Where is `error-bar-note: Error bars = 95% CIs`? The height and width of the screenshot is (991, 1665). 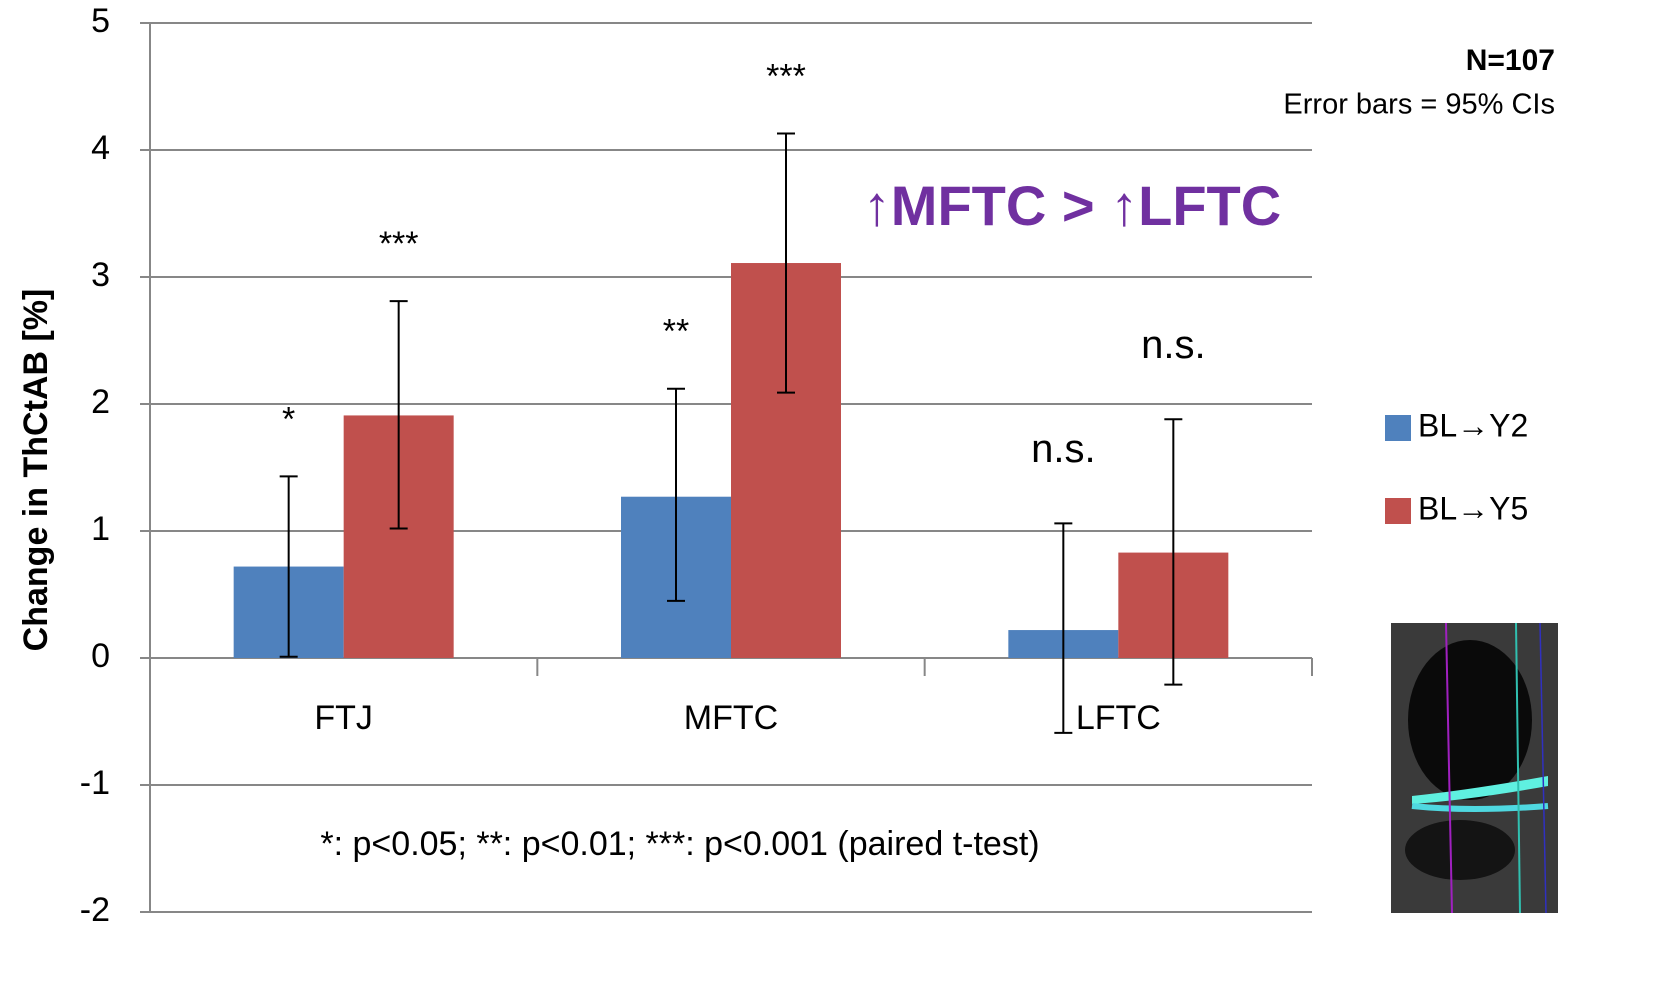 error-bar-note: Error bars = 95% CIs is located at coordinates (1419, 105).